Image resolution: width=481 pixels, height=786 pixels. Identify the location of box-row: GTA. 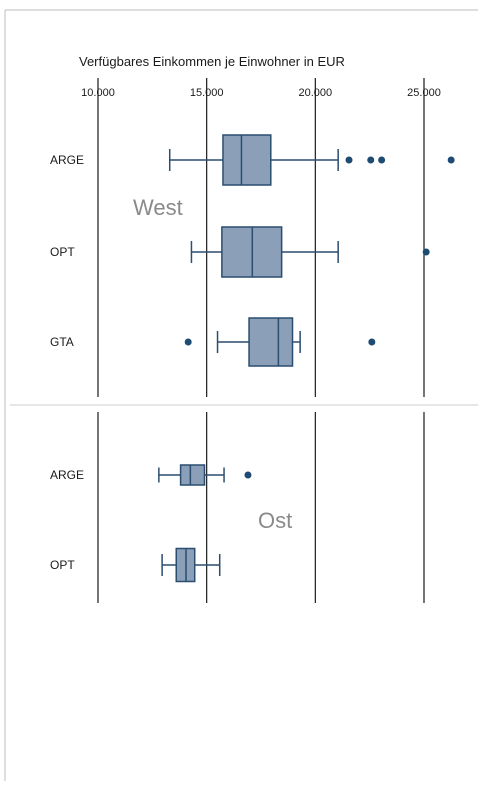
(213, 342).